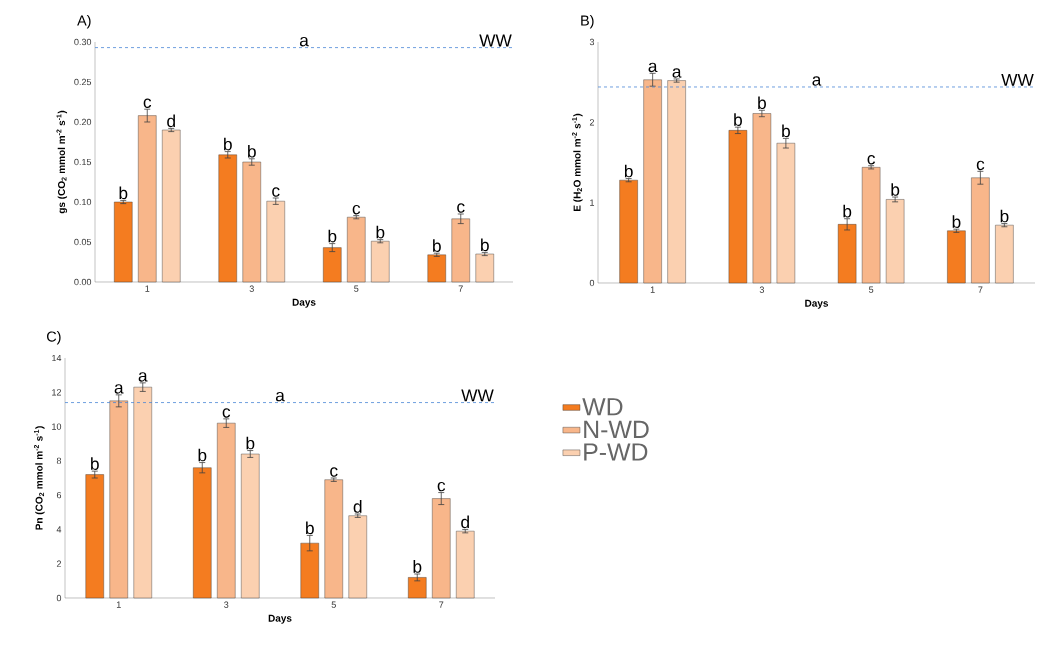 Image resolution: width=1054 pixels, height=648 pixels. What do you see at coordinates (616, 452) in the screenshot?
I see `legend-label: P-WD` at bounding box center [616, 452].